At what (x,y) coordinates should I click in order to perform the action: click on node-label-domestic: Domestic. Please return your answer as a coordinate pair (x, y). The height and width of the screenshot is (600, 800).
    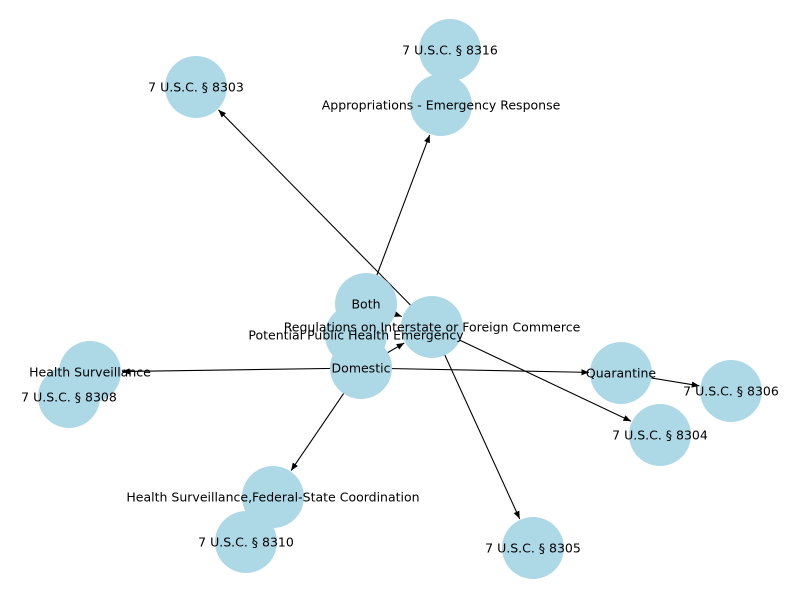
    Looking at the image, I should click on (361, 368).